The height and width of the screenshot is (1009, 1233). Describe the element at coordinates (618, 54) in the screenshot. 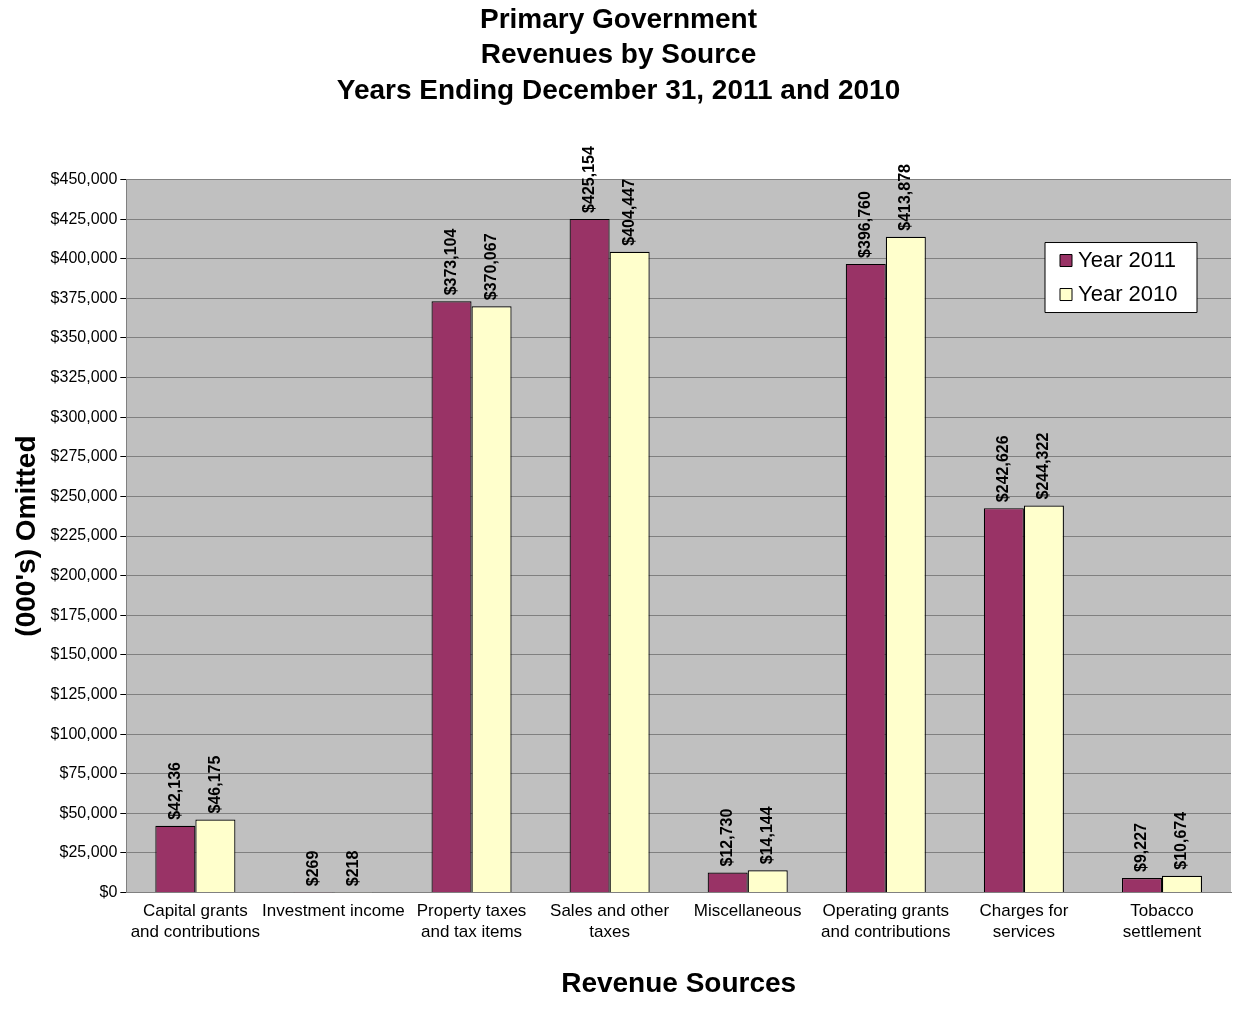

I see `chart-title: Primary Government Revenues by Source Years Ending December 31, 2011 and 2010` at that location.